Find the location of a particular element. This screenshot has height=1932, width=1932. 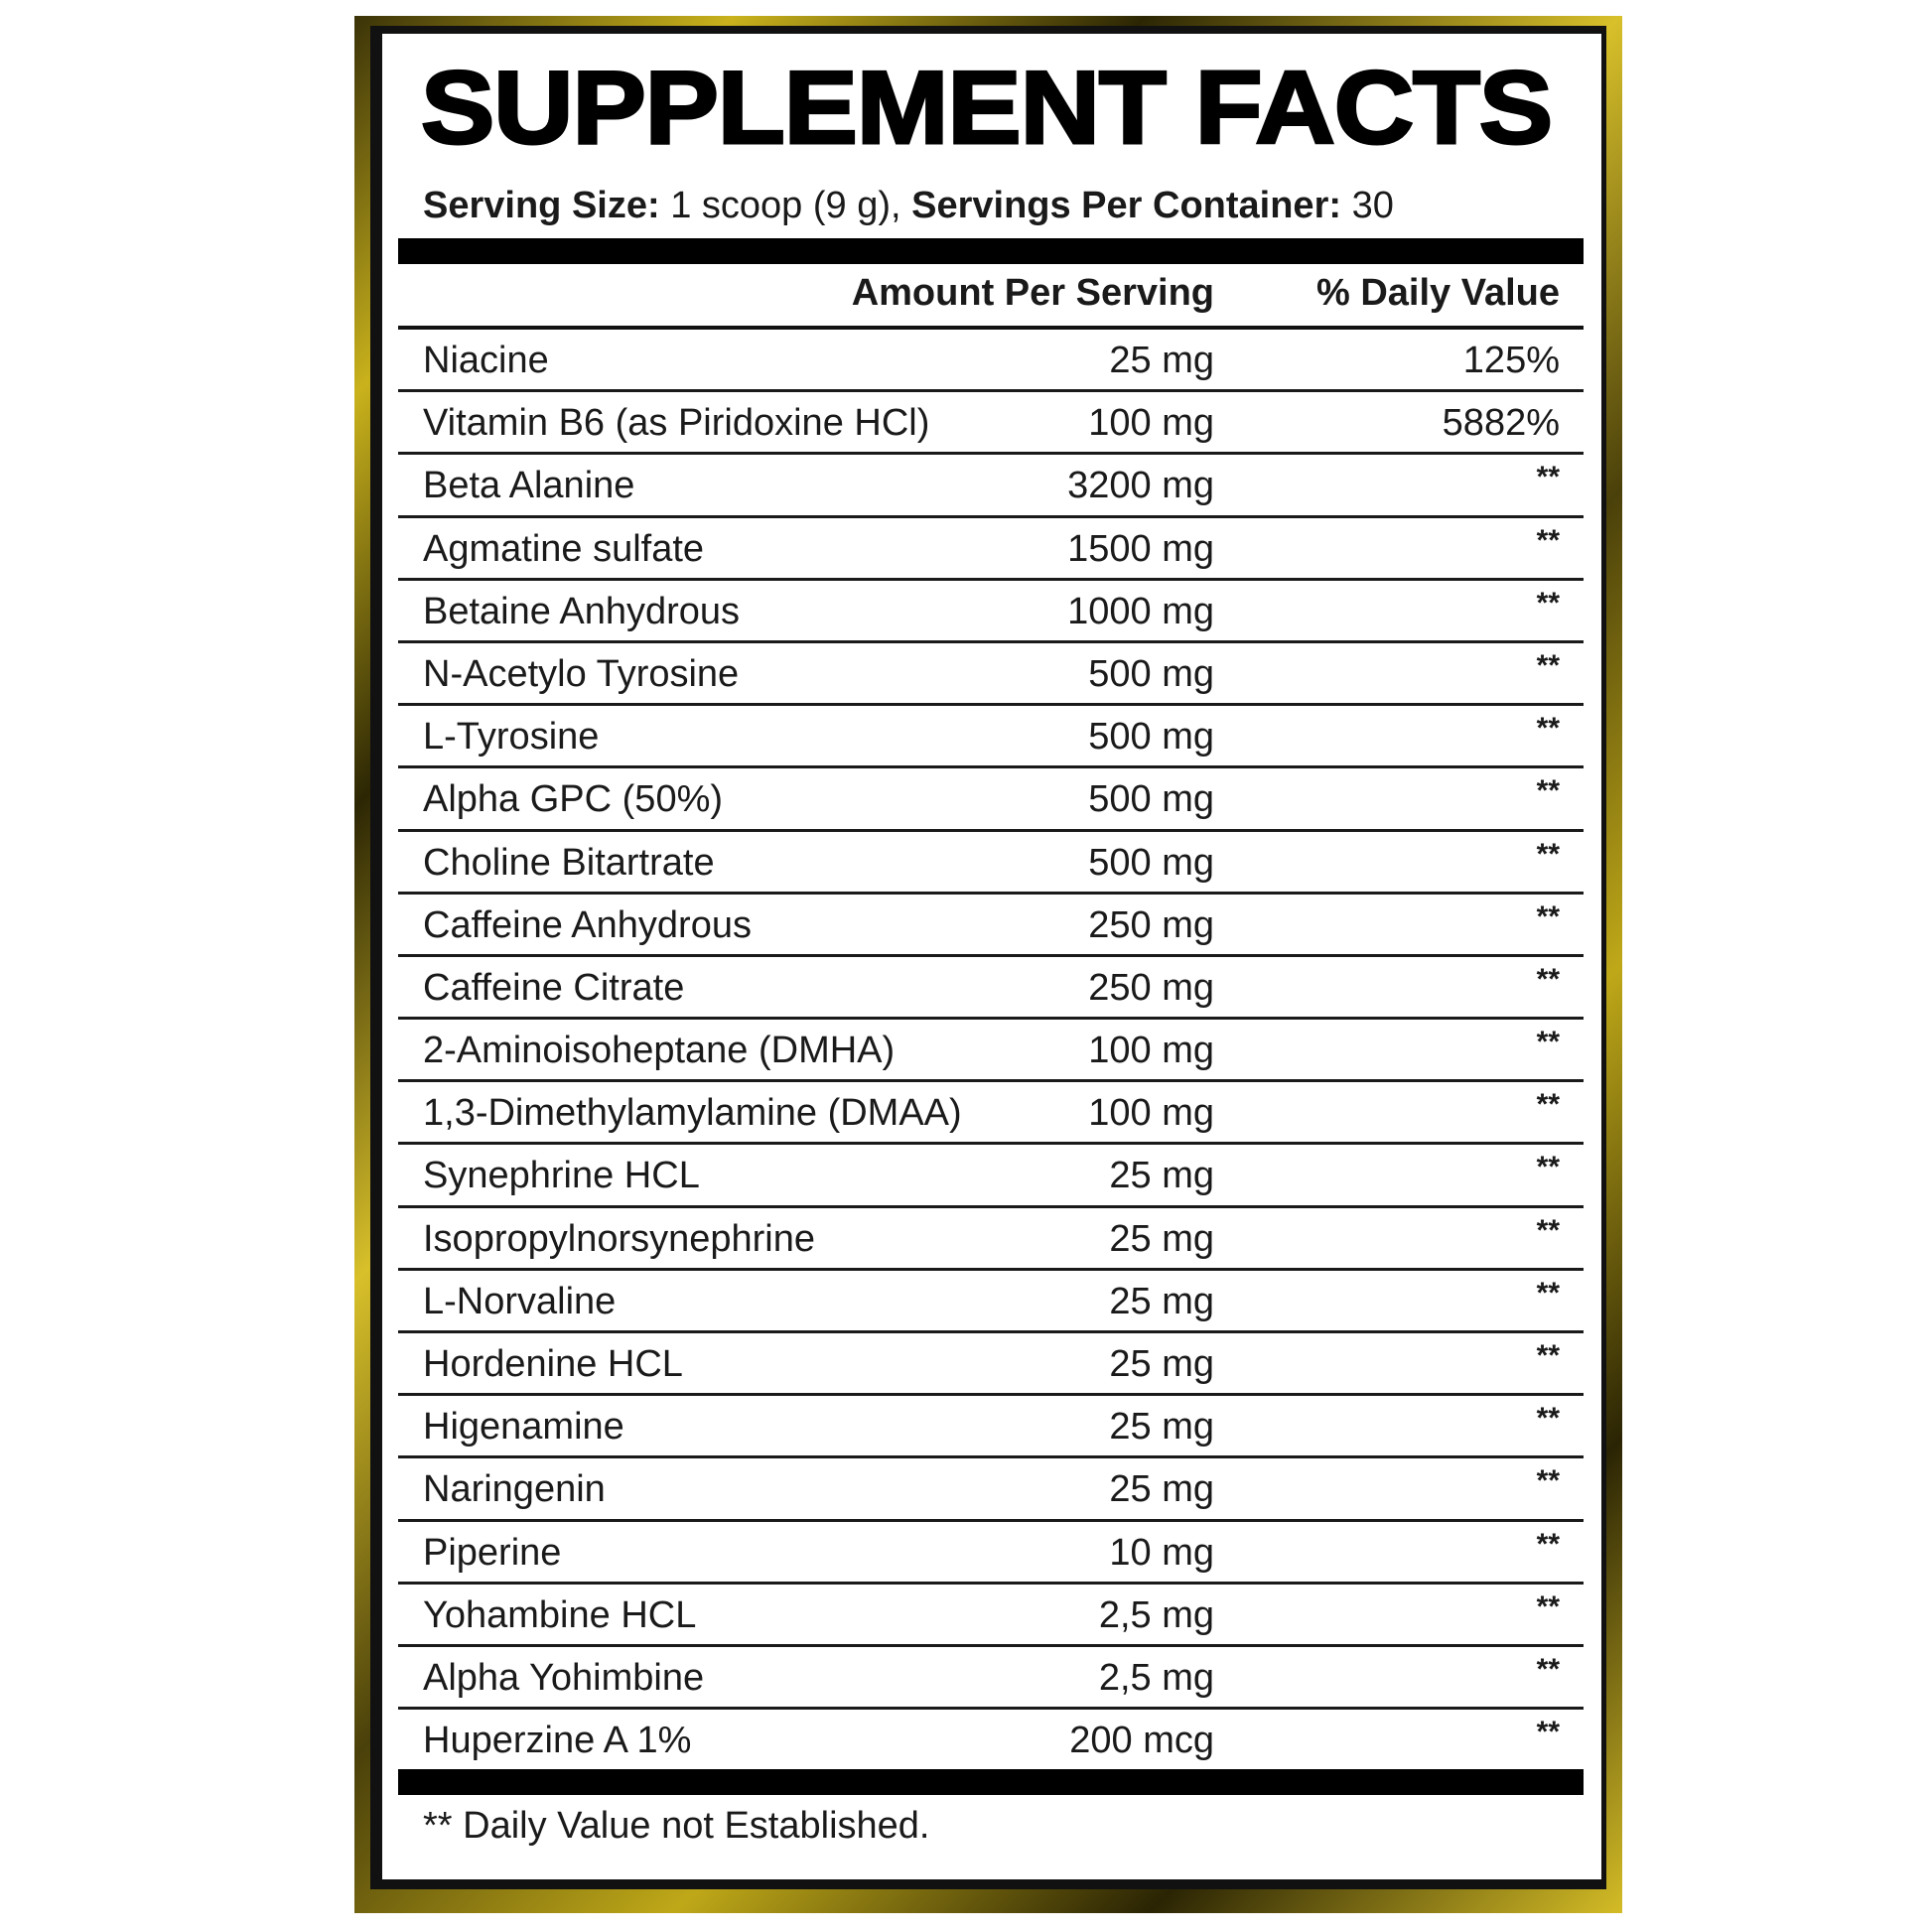

ingredient-name: Piperine is located at coordinates (493, 1552).